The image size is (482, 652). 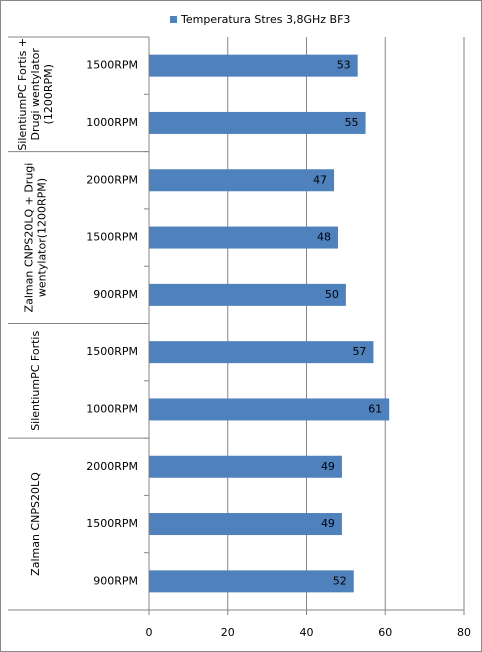 What do you see at coordinates (307, 632) in the screenshot?
I see `x-tick-label: 40` at bounding box center [307, 632].